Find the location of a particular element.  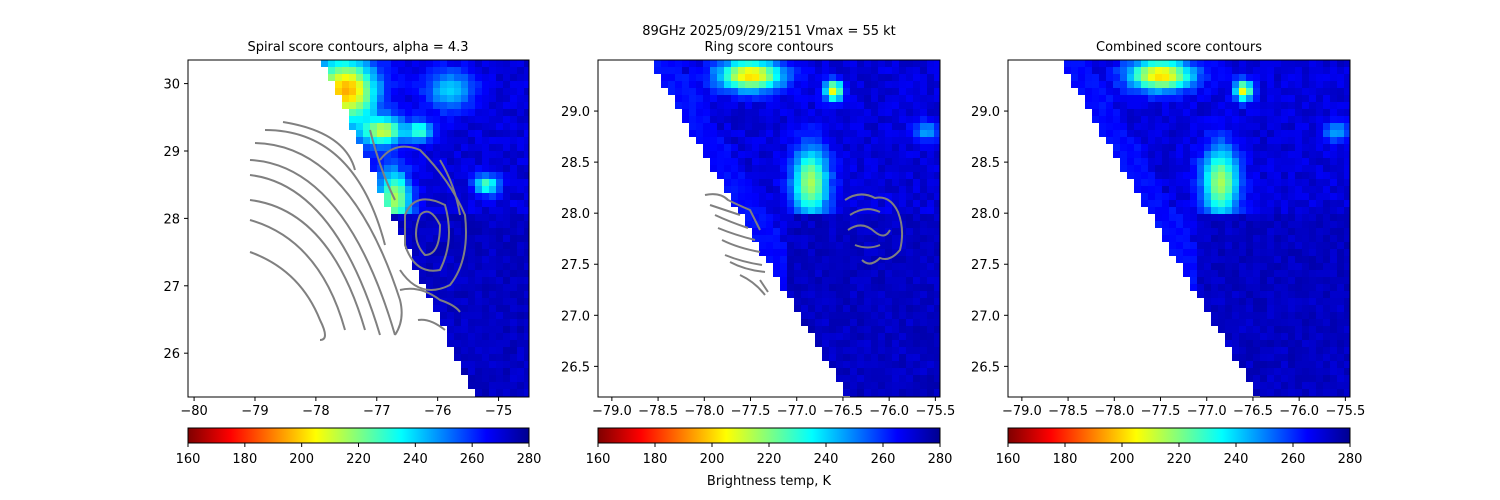

y-tick-label: 29.0 is located at coordinates (575, 112).